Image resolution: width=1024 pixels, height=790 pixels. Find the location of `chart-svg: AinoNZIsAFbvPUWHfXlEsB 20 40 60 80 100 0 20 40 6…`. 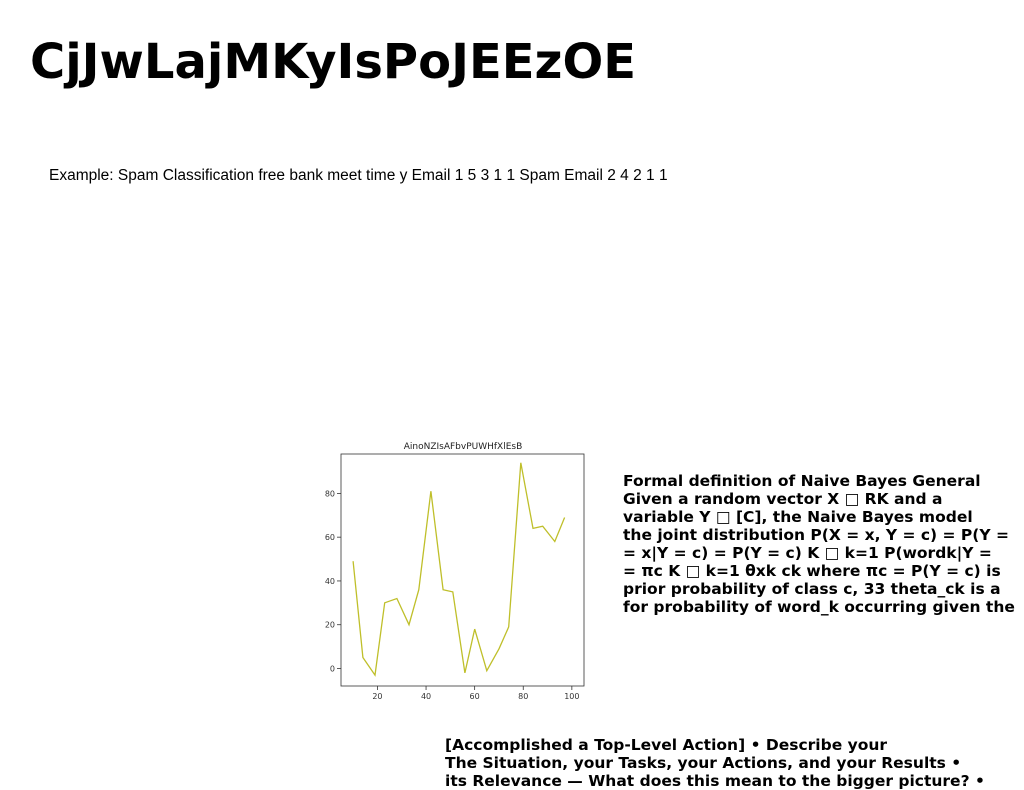

chart-svg: AinoNZIsAFbvPUWHfXlEsB 20 40 60 80 100 0 20 40 6… is located at coordinates (455, 571).